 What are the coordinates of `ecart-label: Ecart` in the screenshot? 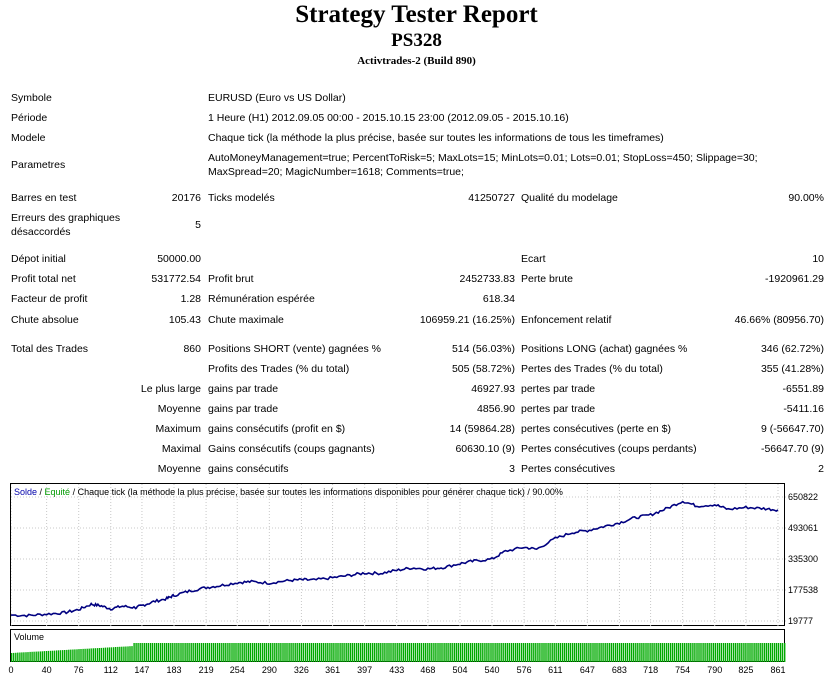 It's located at (533, 259).